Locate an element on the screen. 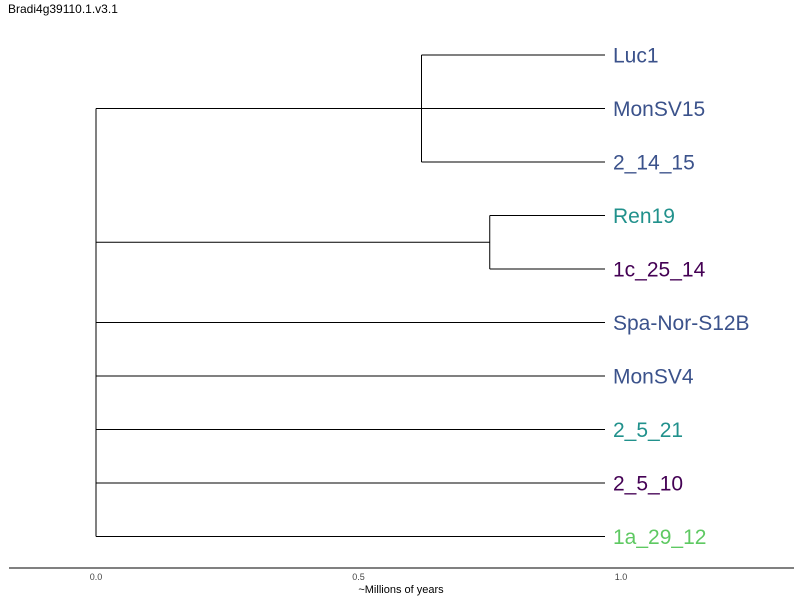 This screenshot has height=600, width=800. axis-title: ~Millions of years is located at coordinates (401, 590).